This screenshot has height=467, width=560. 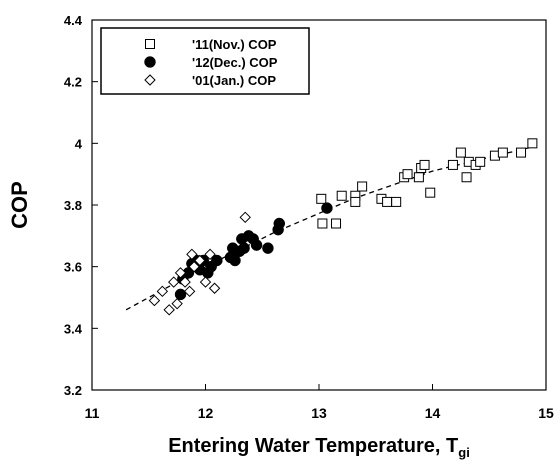 I want to click on y-tick-label: 4.2, so click(x=73, y=82).